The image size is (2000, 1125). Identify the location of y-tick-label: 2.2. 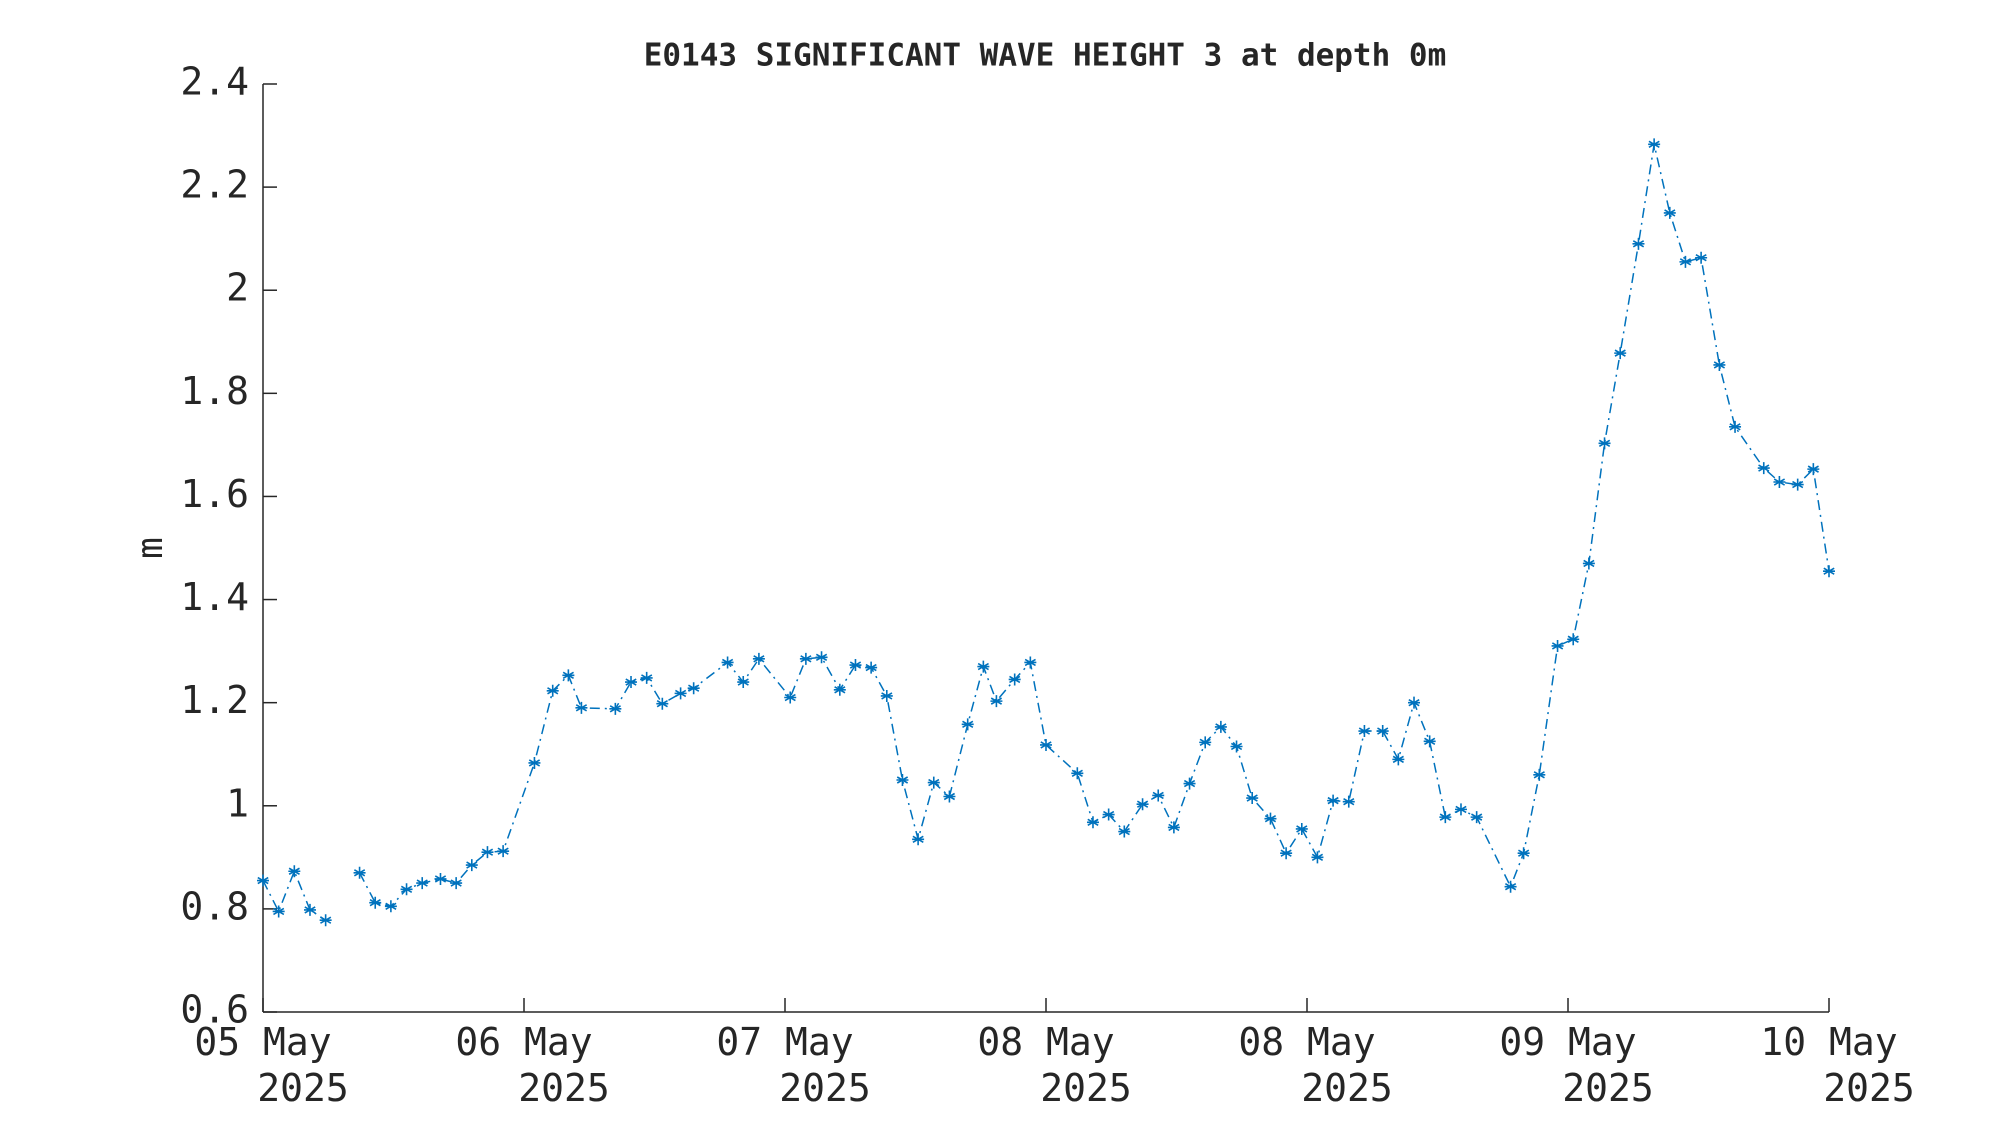
(214, 185).